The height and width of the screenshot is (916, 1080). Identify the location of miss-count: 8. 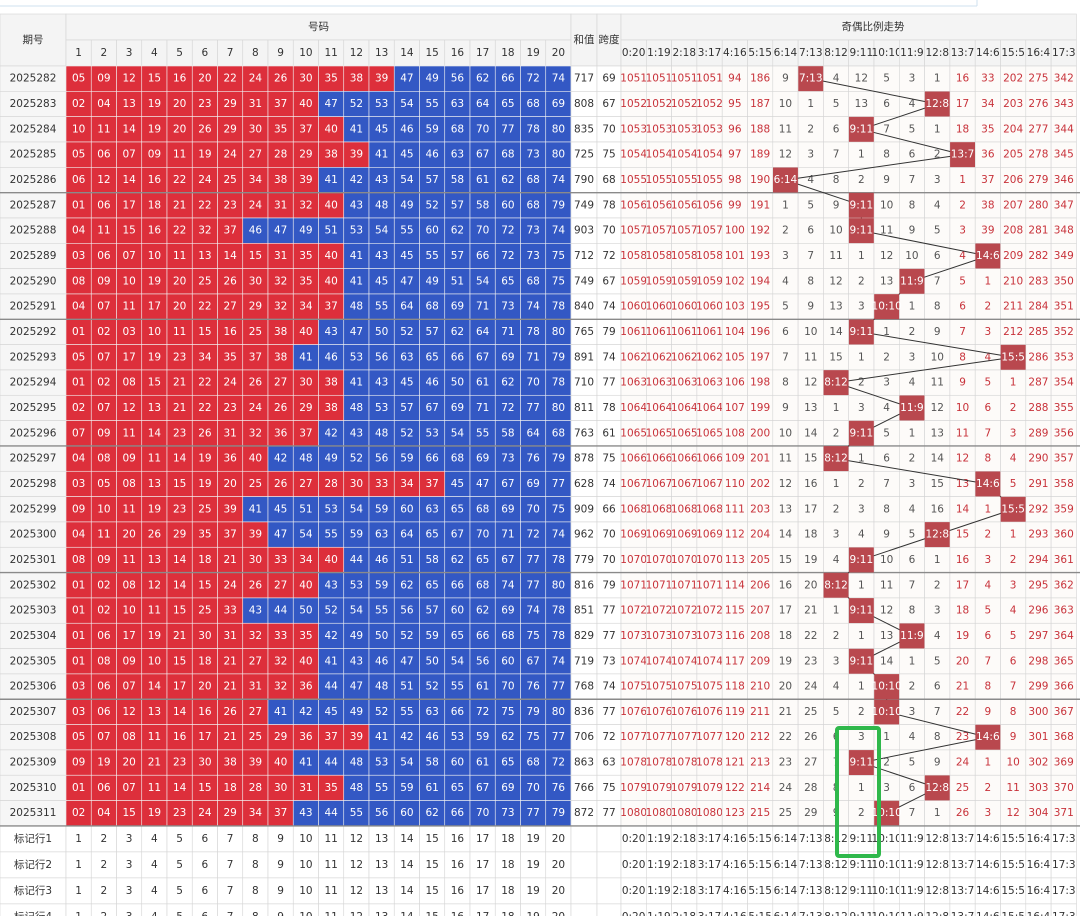
(937, 737).